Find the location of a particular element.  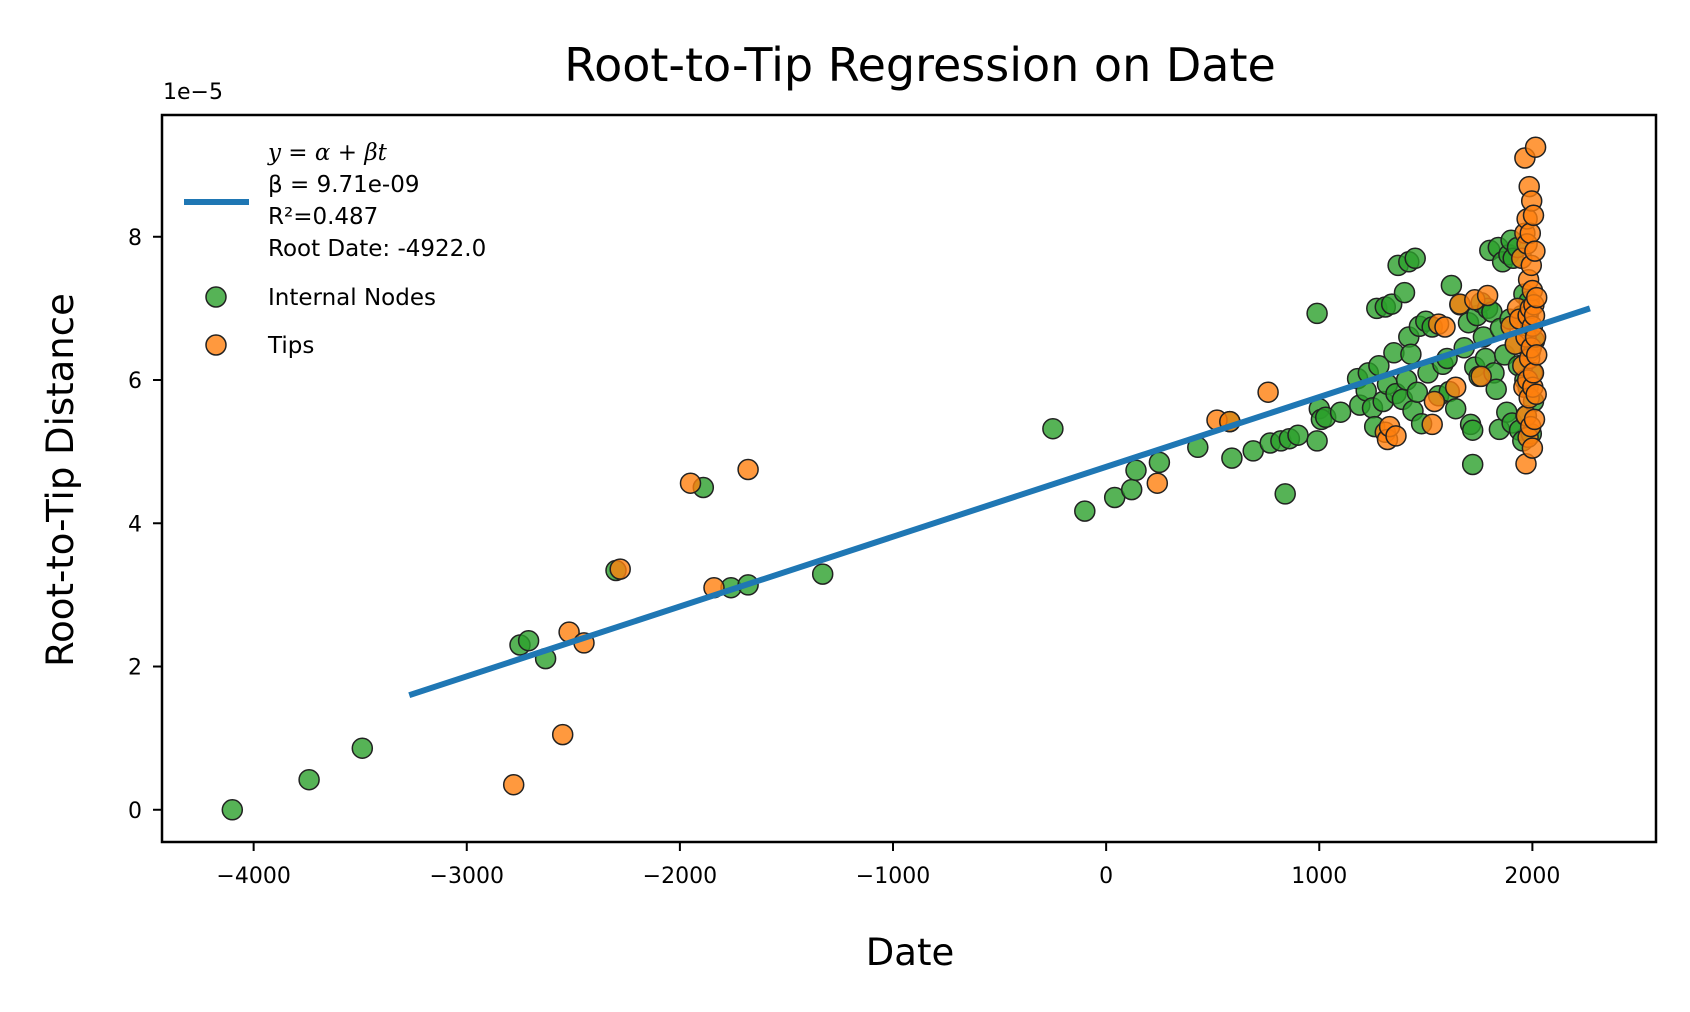

y-offset-text: 1e−5 is located at coordinates (193, 92).